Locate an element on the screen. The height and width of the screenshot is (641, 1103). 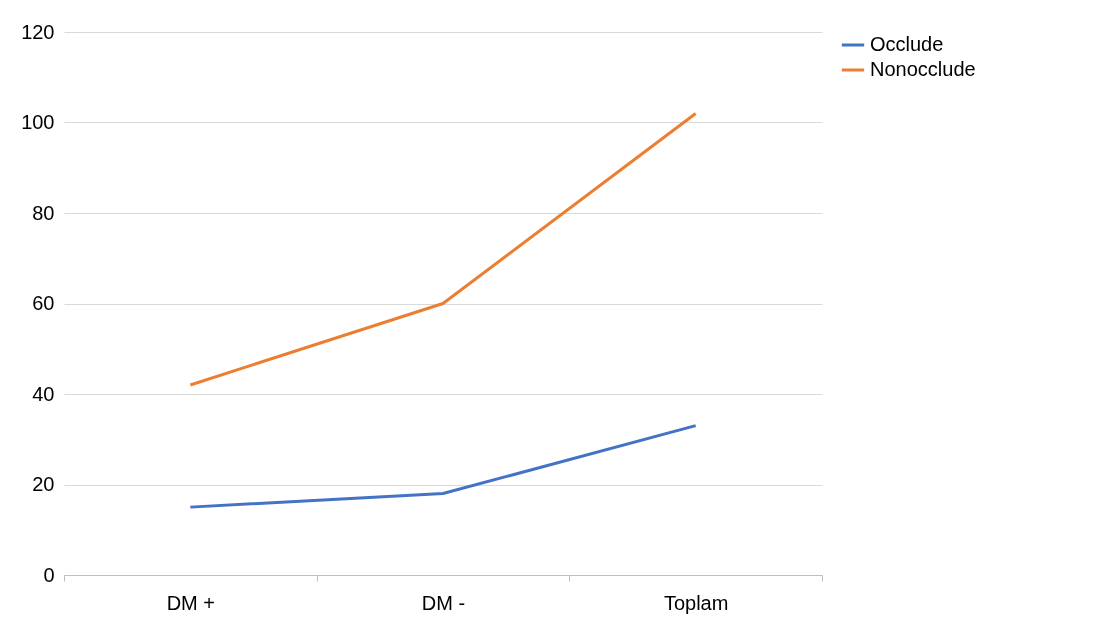
y-tick-label: 120 is located at coordinates (38, 31).